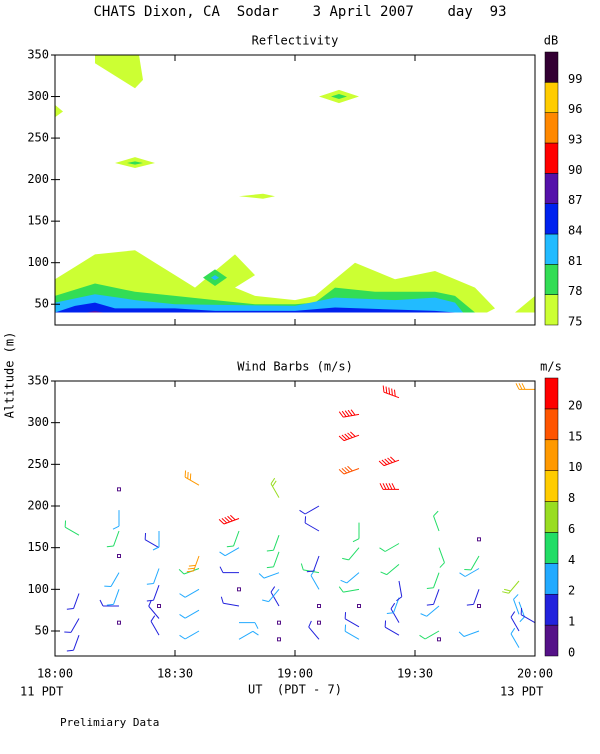 The width and height of the screenshot is (600, 754). Describe the element at coordinates (571, 591) in the screenshot. I see `colorbar-label: 2` at that location.